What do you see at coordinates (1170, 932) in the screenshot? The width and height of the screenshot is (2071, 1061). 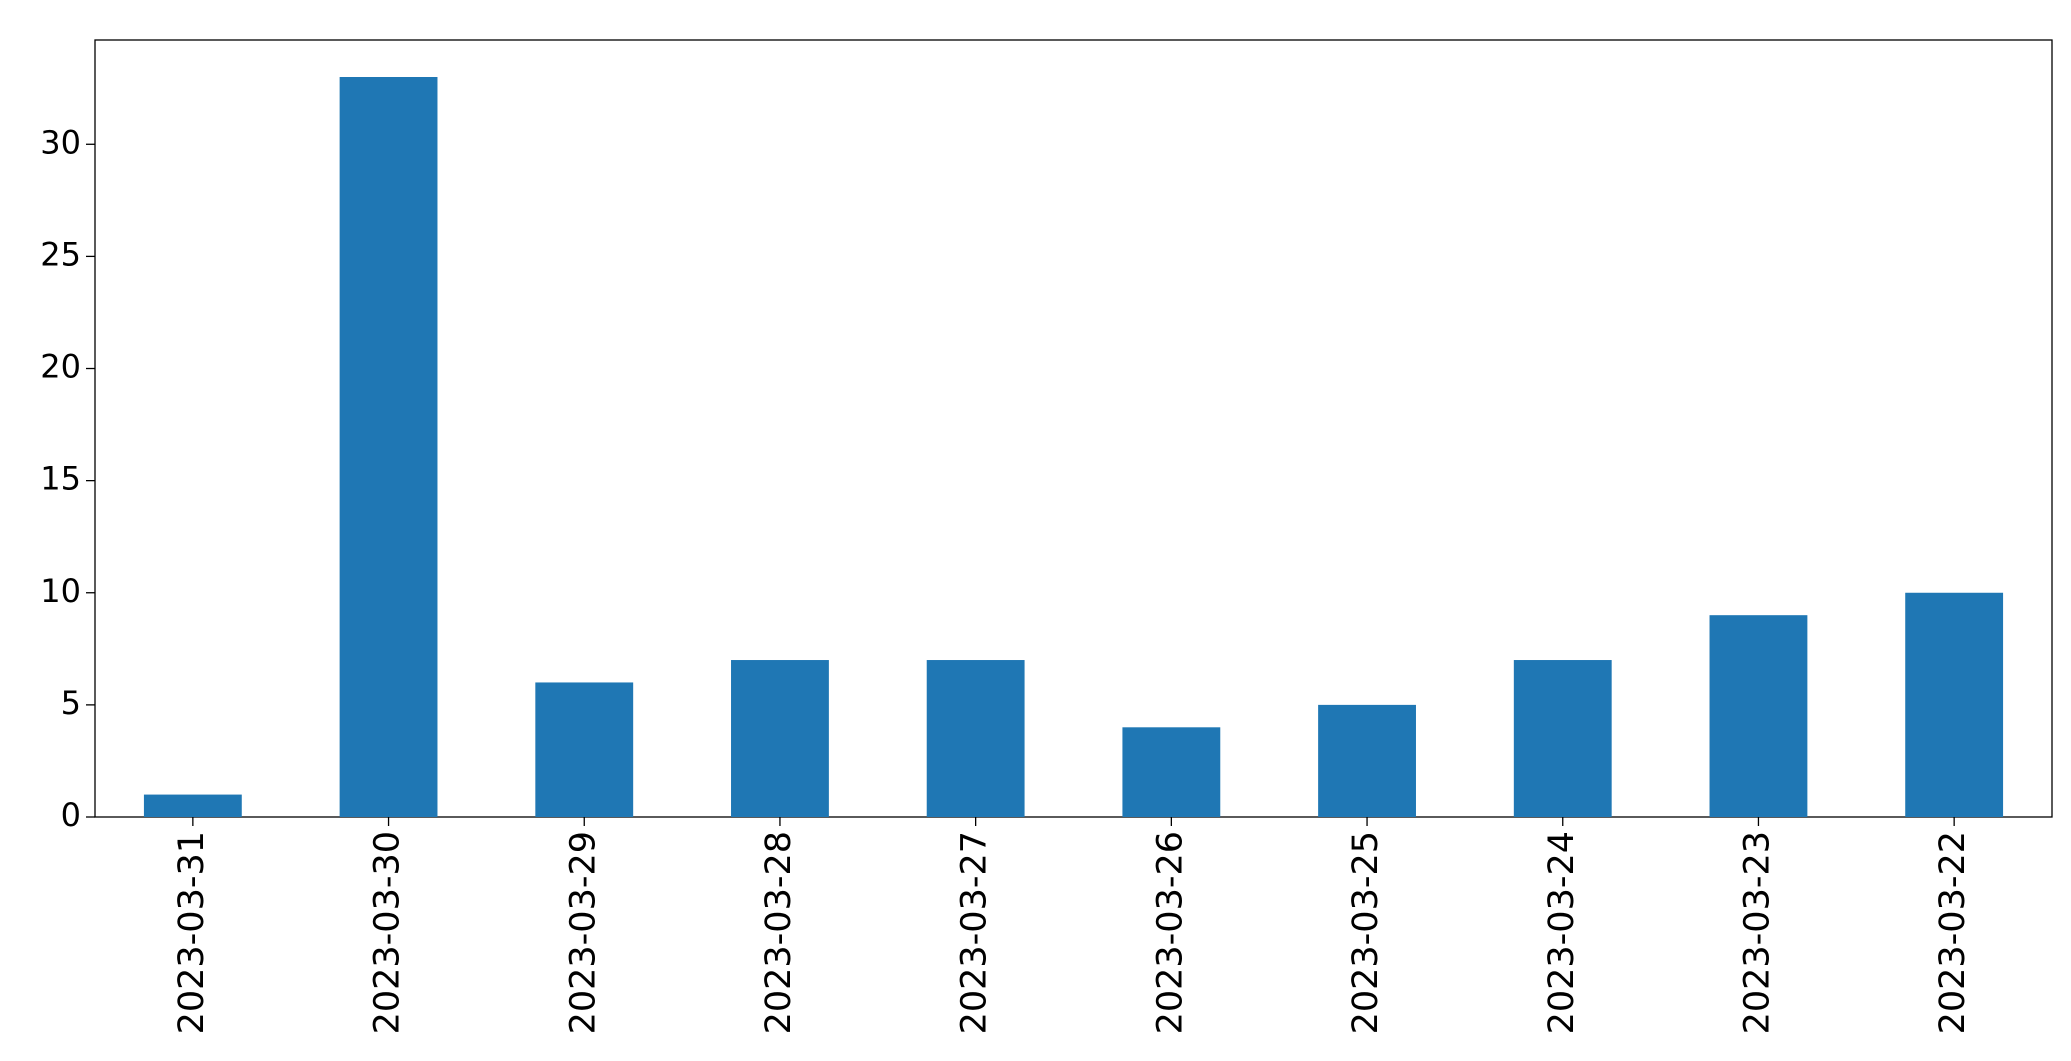 I see `x-tick-label: 2023-03-26` at bounding box center [1170, 932].